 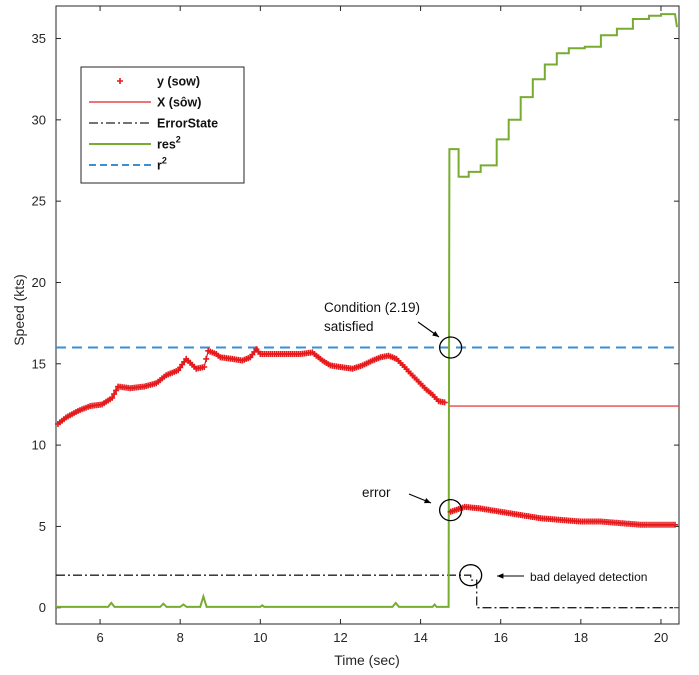 I want to click on x-tick-label: 12, so click(x=340, y=637).